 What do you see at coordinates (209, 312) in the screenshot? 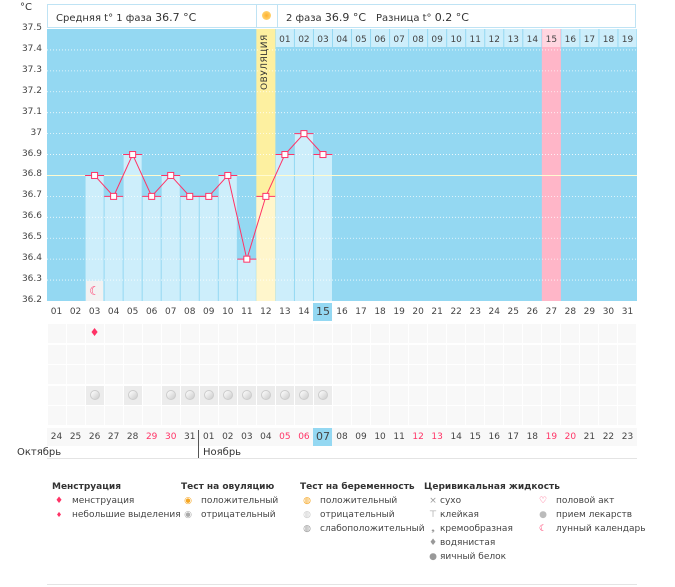
I see `cycle-day-label: 09` at bounding box center [209, 312].